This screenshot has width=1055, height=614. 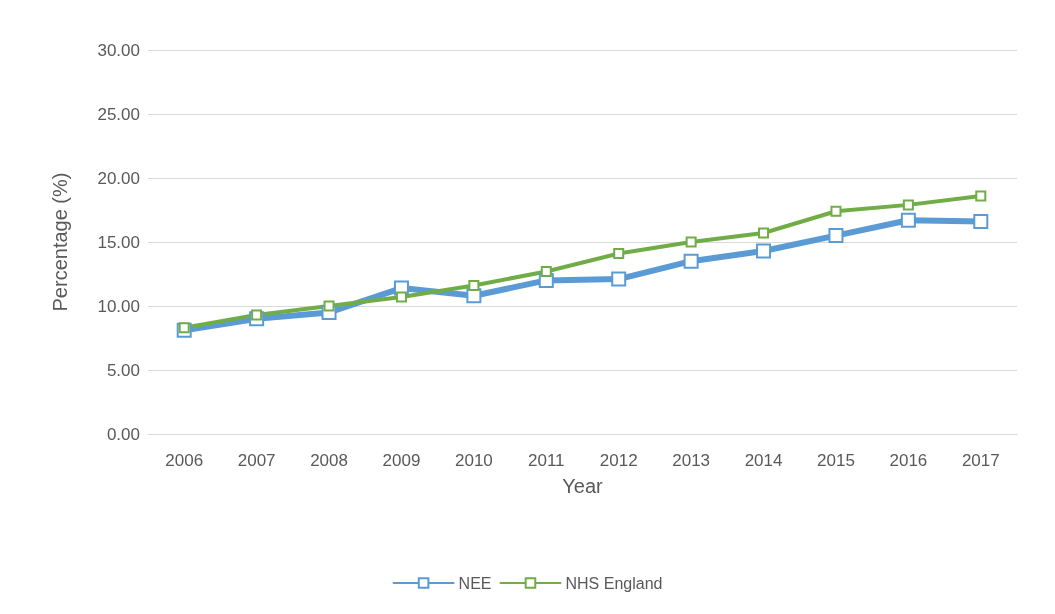 What do you see at coordinates (118, 178) in the screenshot?
I see `y-tick-label: 20.00` at bounding box center [118, 178].